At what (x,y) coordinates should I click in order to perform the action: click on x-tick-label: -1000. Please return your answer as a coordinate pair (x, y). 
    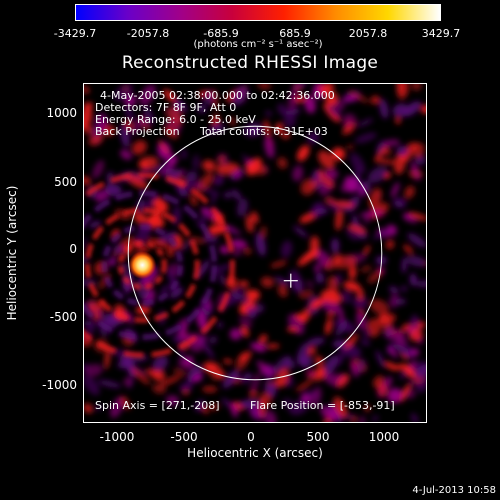
    Looking at the image, I should click on (117, 437).